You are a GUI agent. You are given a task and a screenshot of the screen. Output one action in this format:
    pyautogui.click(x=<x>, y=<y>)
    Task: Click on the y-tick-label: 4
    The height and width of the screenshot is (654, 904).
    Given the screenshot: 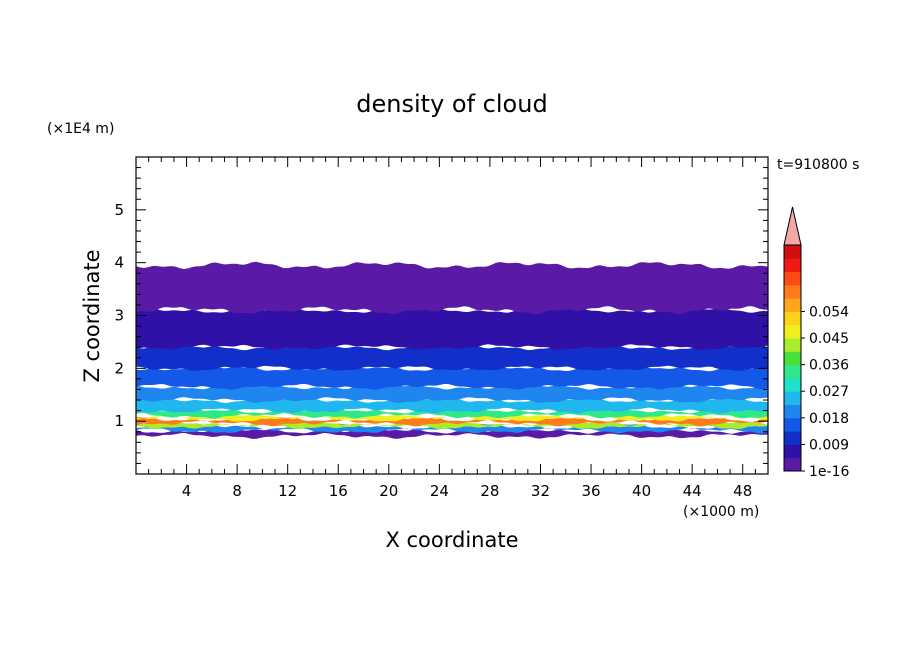 What is the action you would take?
    pyautogui.click(x=119, y=263)
    